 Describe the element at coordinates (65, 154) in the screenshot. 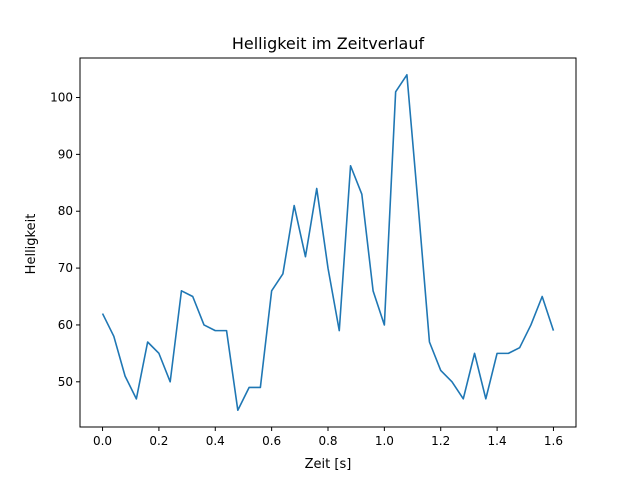

I see `y-tick-label: 90` at that location.